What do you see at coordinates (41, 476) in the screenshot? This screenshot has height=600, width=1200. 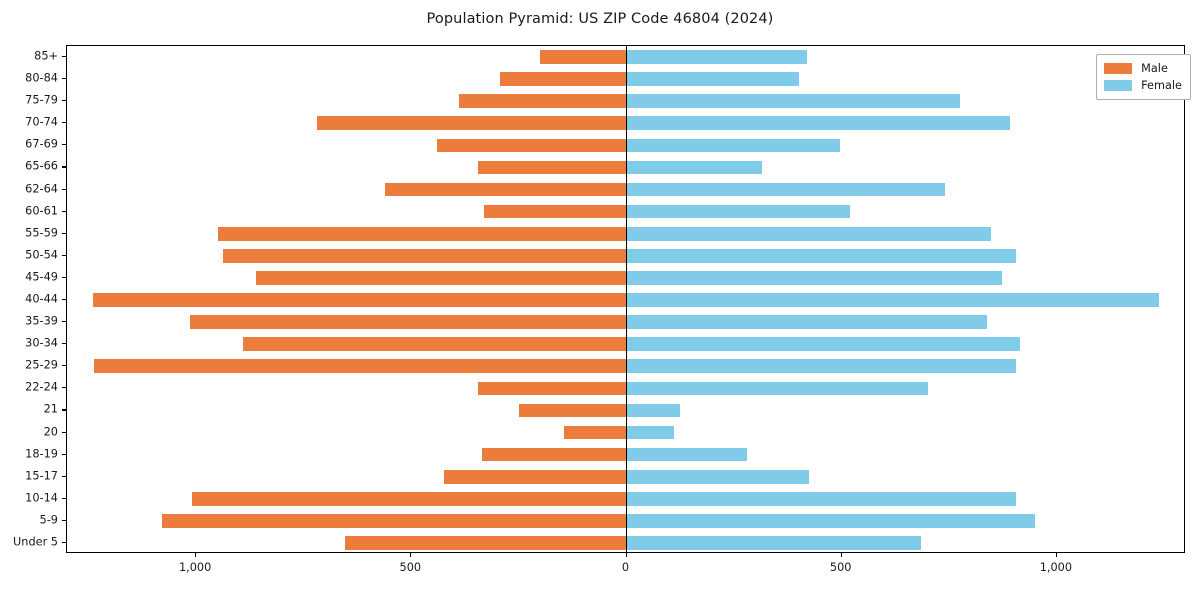 I see `y-axis-tick-label: 15-17` at bounding box center [41, 476].